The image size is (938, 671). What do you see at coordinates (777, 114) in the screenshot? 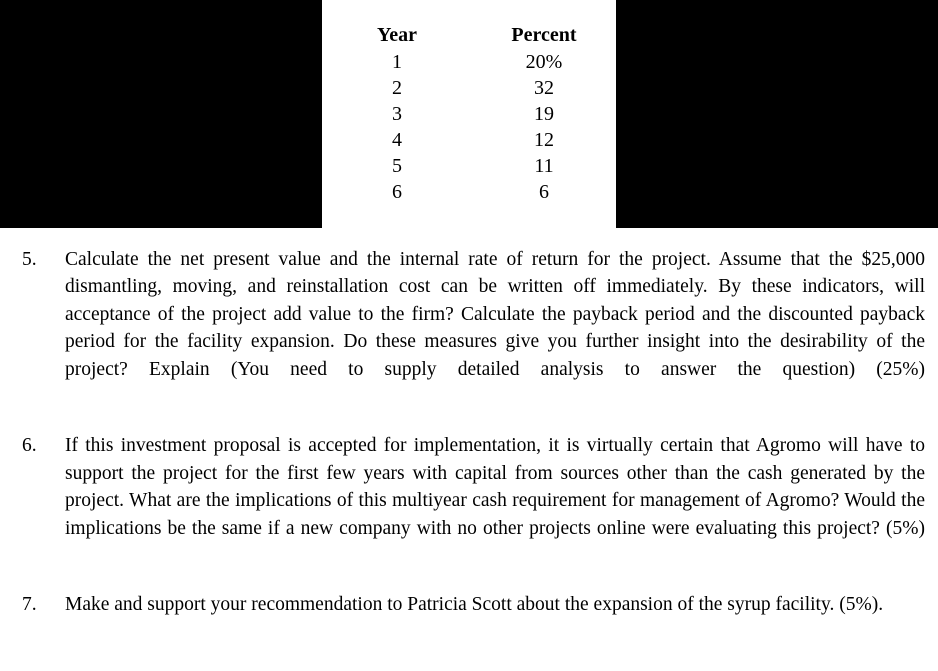
I see `black-mask-right` at bounding box center [777, 114].